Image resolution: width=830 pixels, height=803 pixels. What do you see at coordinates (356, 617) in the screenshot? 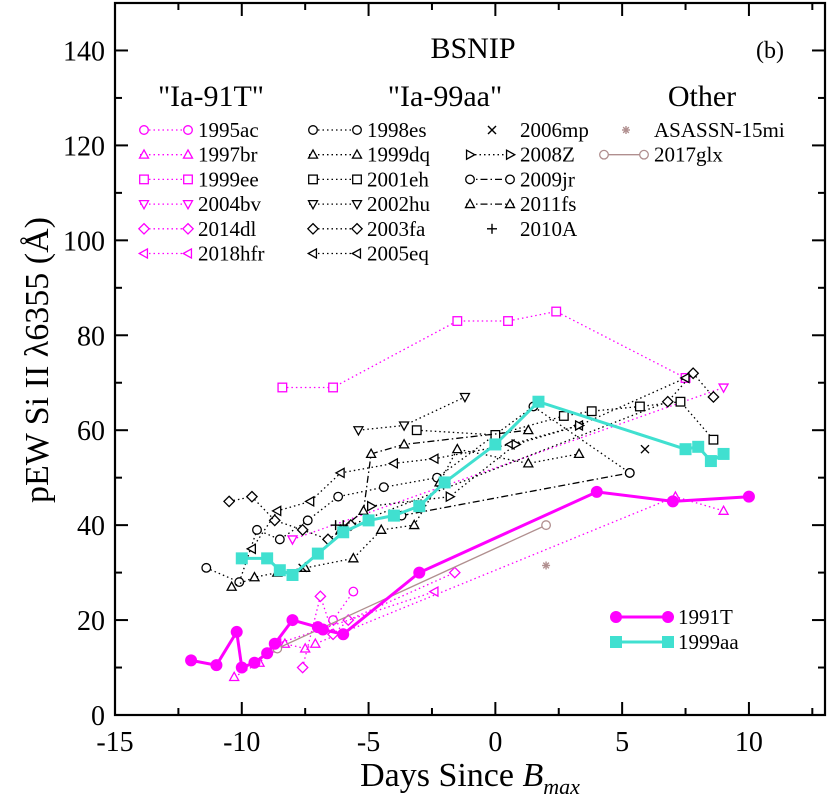
I see `series-line-2018hfr` at bounding box center [356, 617].